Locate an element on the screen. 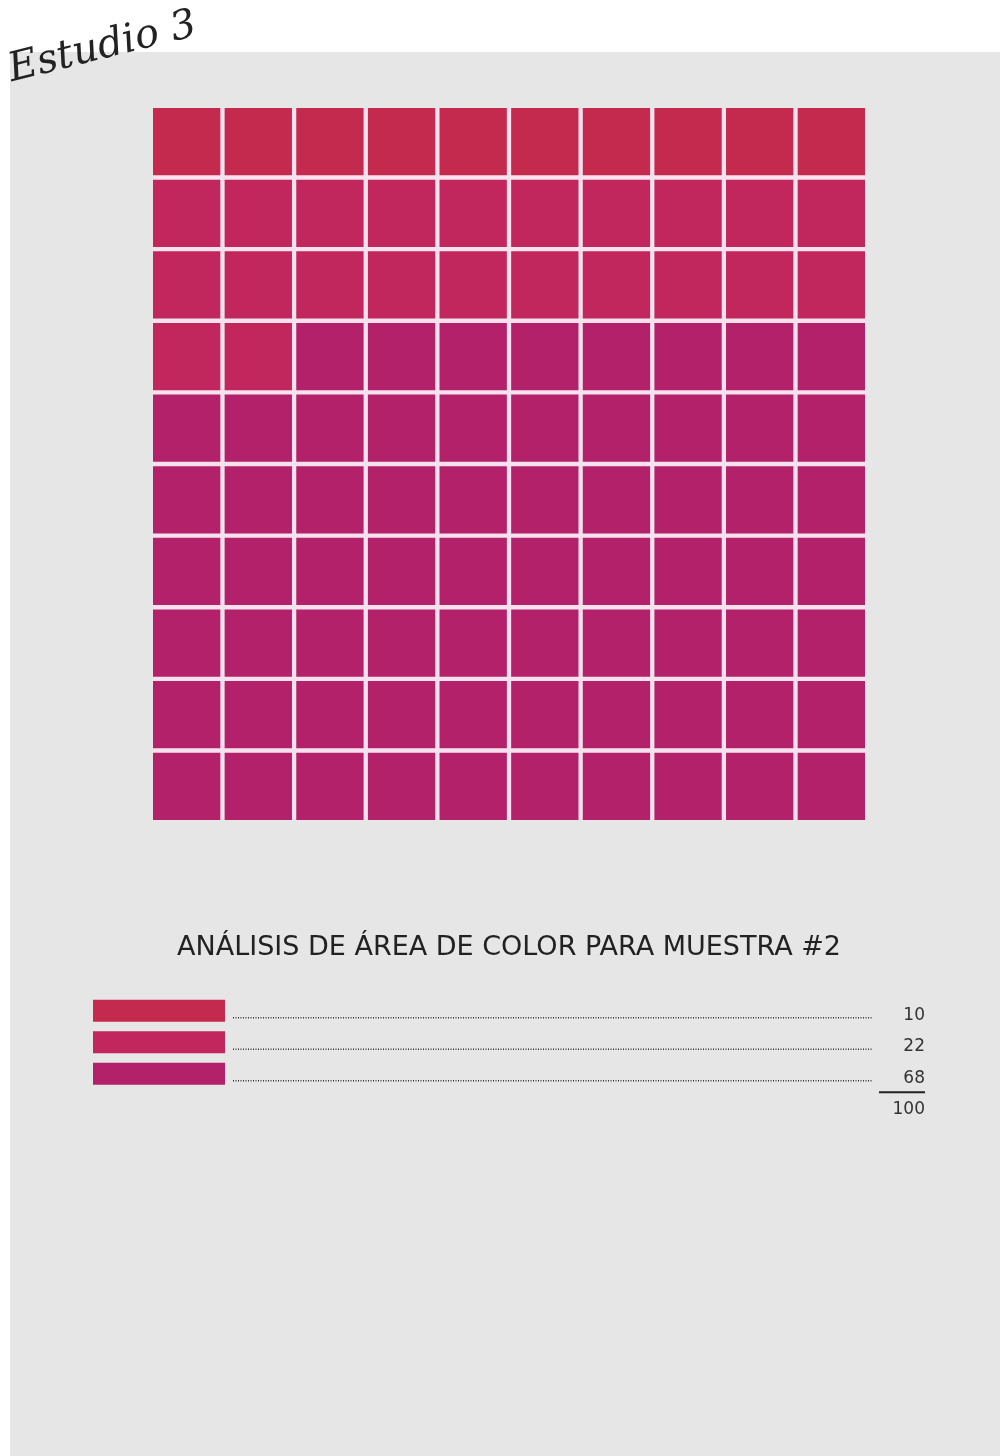  data-label: 22 is located at coordinates (914, 1045).